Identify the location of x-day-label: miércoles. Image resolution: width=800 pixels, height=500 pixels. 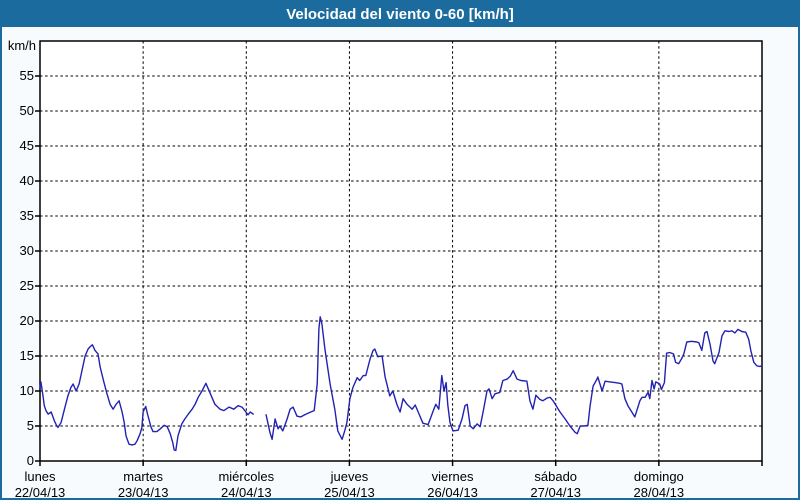
(246, 476).